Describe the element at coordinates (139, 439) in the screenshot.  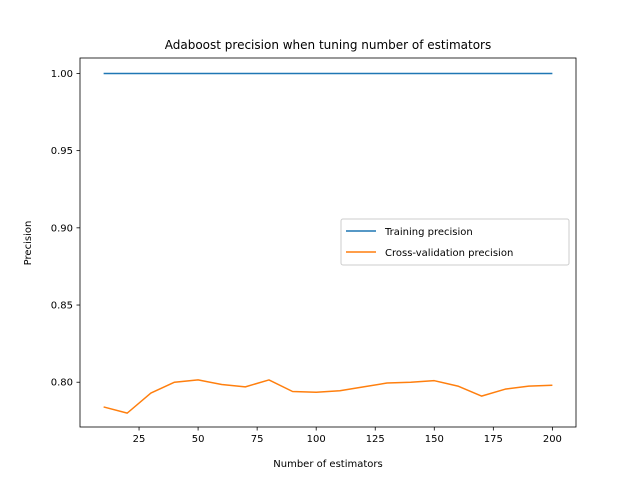
I see `x-tick-label: 25` at that location.